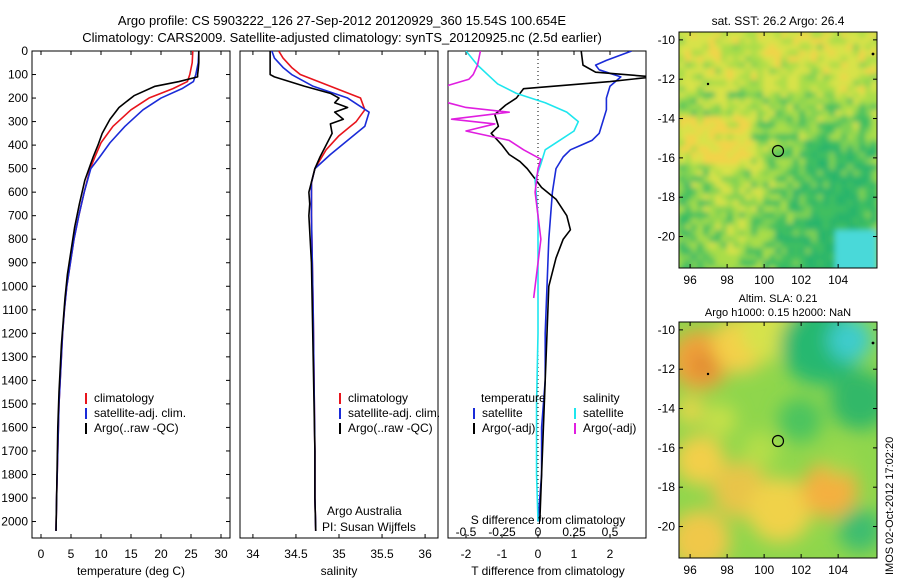 The width and height of the screenshot is (900, 580). I want to click on sla-map-title-2: Argo h1000: 0.15 h2000: NaN, so click(778, 313).